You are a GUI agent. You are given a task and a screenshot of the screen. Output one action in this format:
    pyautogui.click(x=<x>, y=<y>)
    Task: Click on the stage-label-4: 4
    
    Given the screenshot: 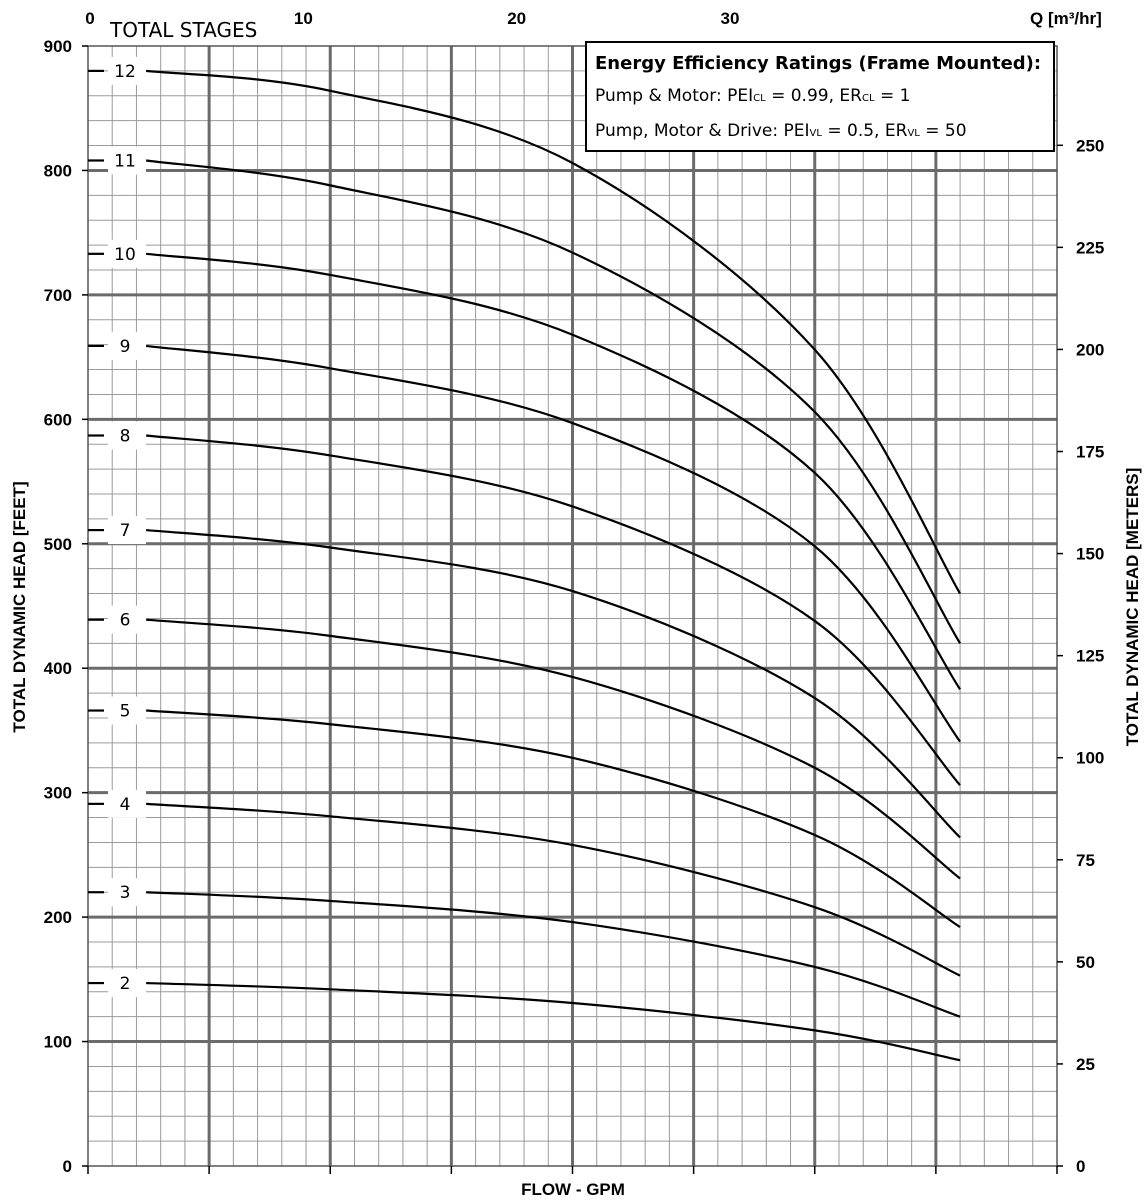 What is the action you would take?
    pyautogui.click(x=125, y=805)
    